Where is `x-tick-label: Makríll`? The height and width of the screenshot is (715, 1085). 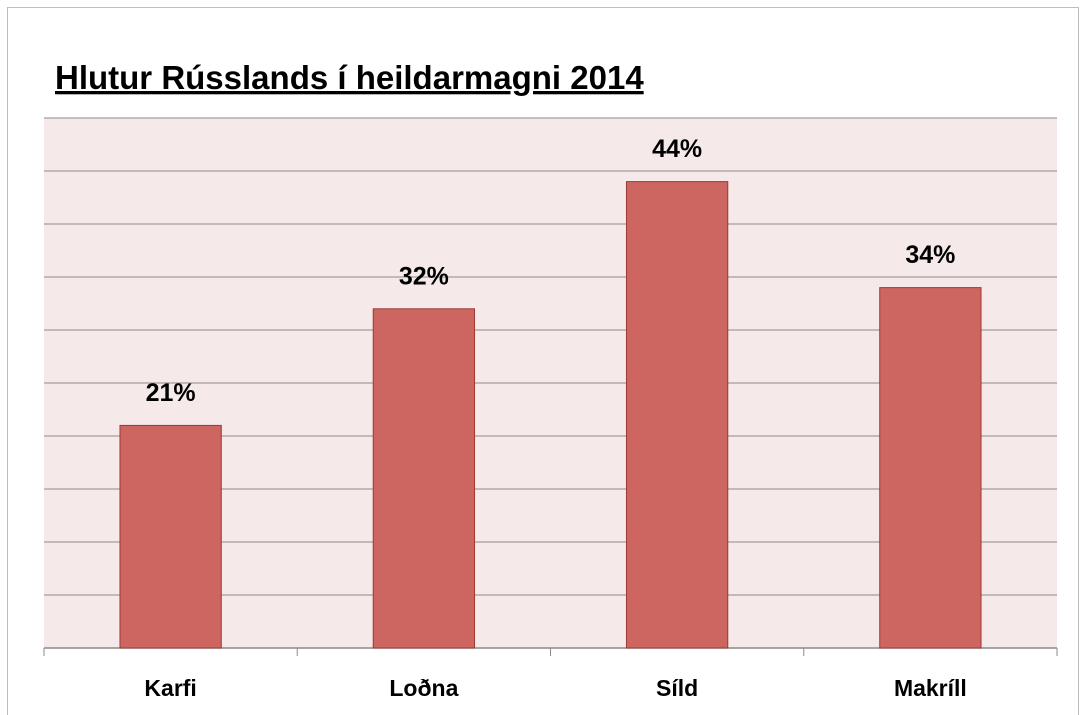 x-tick-label: Makríll is located at coordinates (930, 688).